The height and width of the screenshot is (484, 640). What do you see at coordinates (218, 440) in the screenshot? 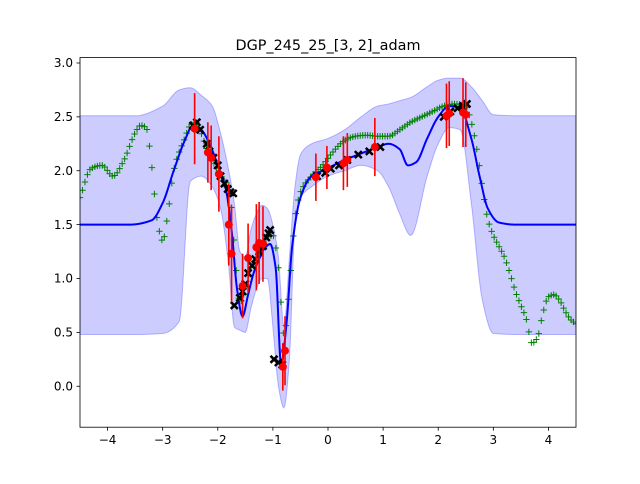
I see `x-tick-label: −2` at bounding box center [218, 440].